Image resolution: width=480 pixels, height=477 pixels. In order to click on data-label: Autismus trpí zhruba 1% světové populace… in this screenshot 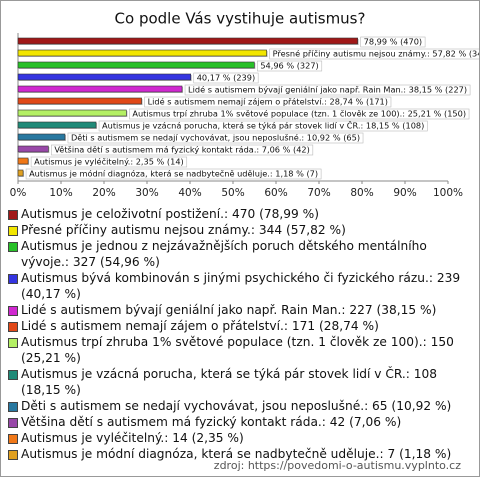, I will do `click(299, 114)`.